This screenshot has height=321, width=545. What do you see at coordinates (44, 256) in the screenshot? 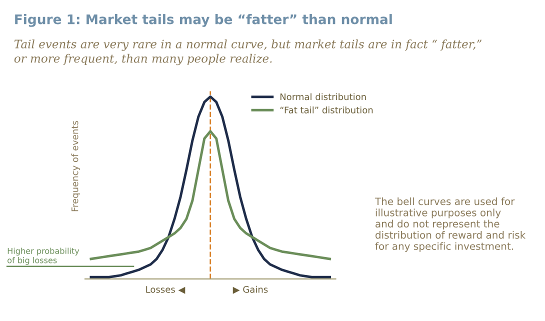
I see `text: Higher probability of big losses` at bounding box center [44, 256].